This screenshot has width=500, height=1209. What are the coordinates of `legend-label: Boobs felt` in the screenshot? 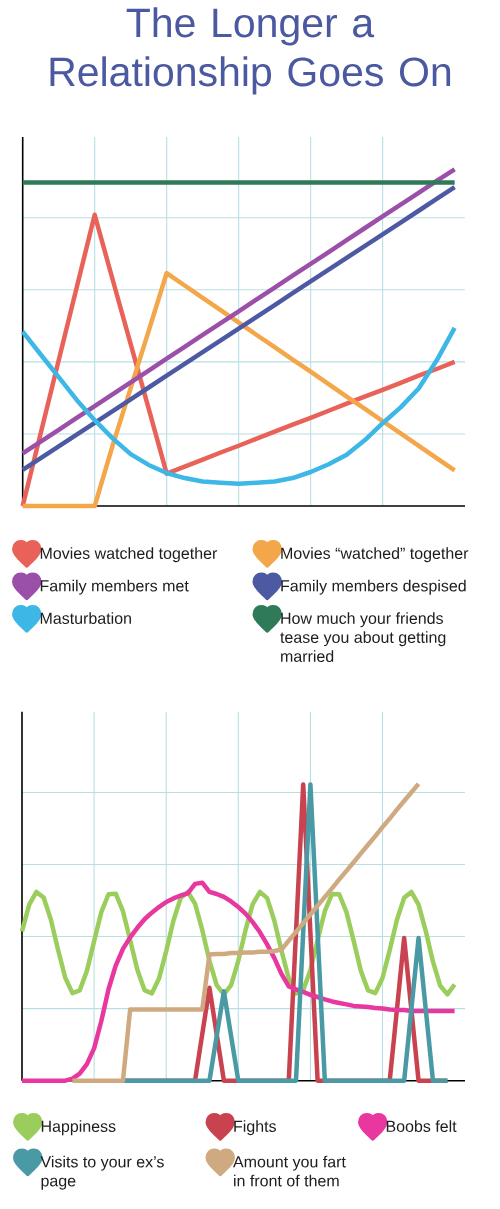 It's located at (421, 1126).